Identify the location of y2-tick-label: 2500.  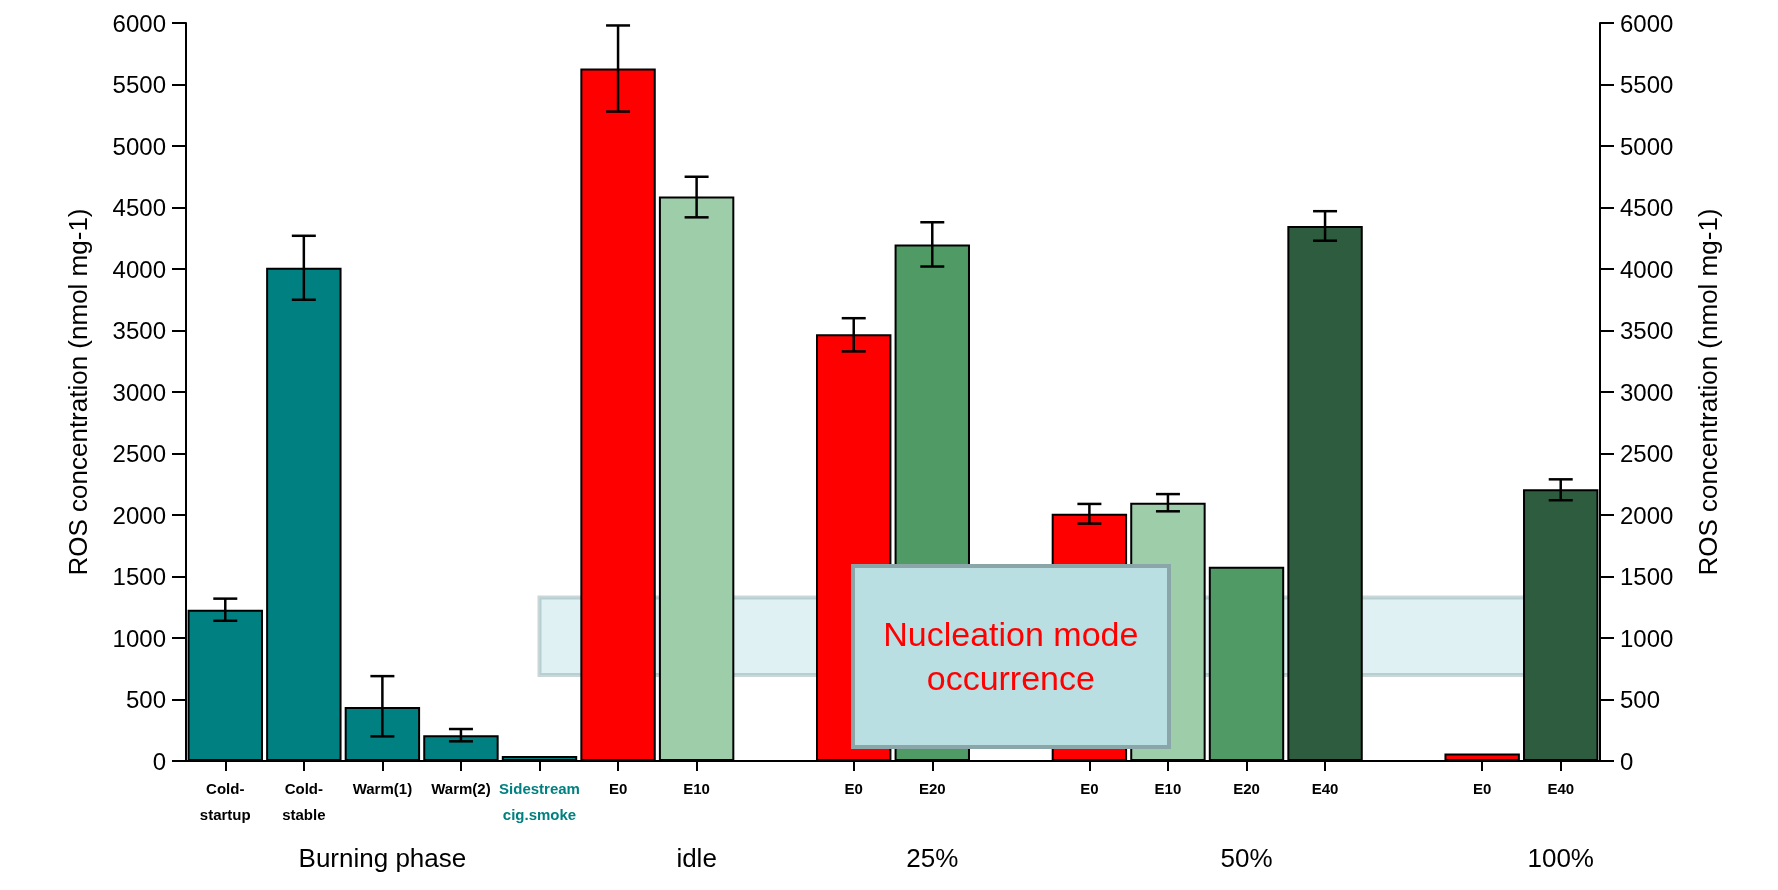
(1647, 453).